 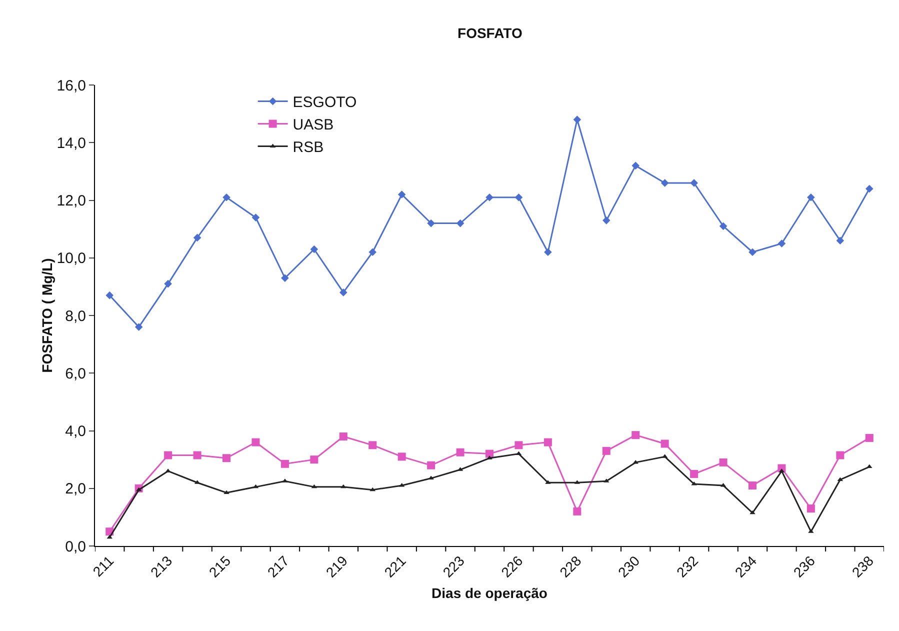 I want to click on x-tick-label: 215, so click(x=220, y=566).